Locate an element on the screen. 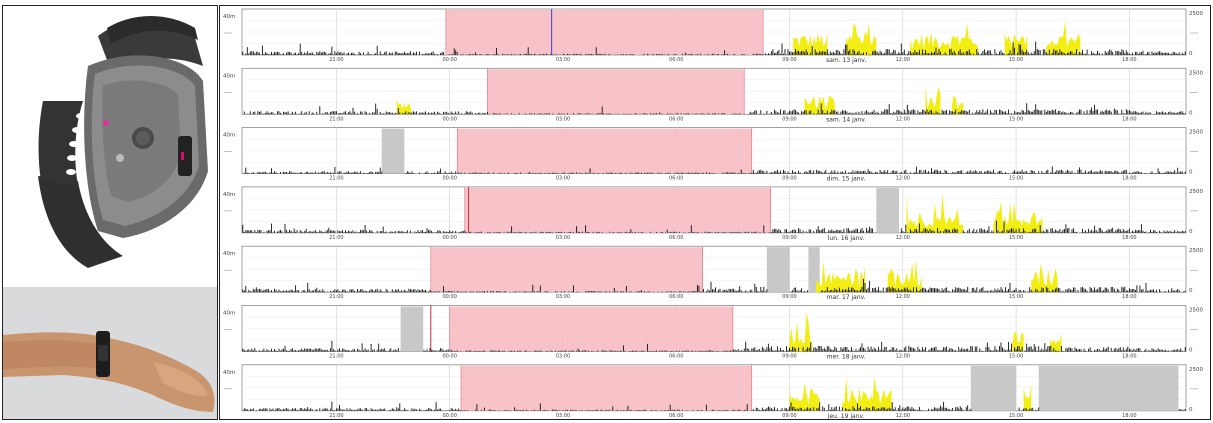 This screenshot has height=423, width=1213. day-label: dim. 15 janv. is located at coordinates (846, 179).